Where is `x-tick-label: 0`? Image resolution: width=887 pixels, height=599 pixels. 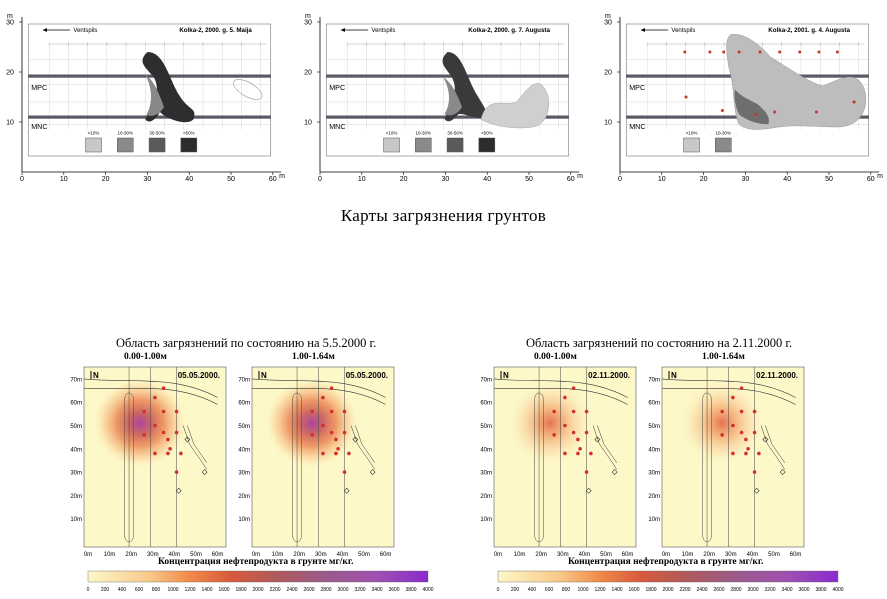 x-tick-label: 0 is located at coordinates (620, 179).